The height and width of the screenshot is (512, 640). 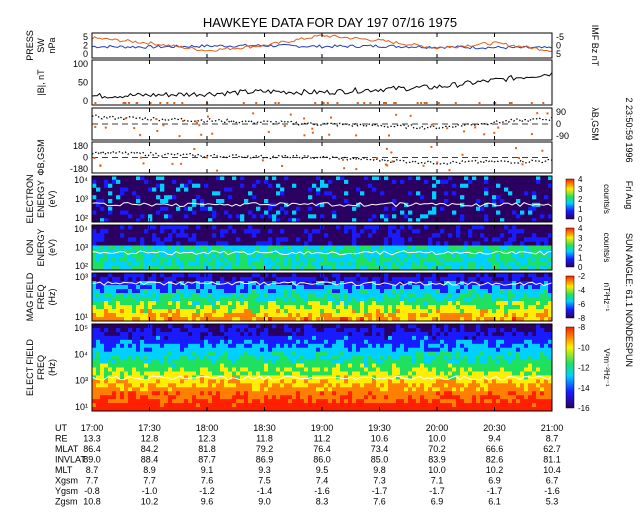 I want to click on y-axis-label: FREQ, so click(x=41, y=296).